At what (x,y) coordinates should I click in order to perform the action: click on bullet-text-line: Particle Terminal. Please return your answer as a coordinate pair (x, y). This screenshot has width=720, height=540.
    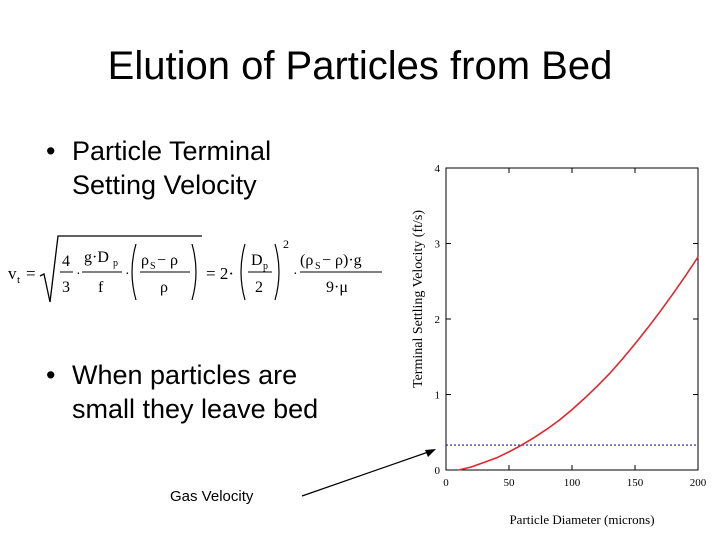
    Looking at the image, I should click on (172, 151).